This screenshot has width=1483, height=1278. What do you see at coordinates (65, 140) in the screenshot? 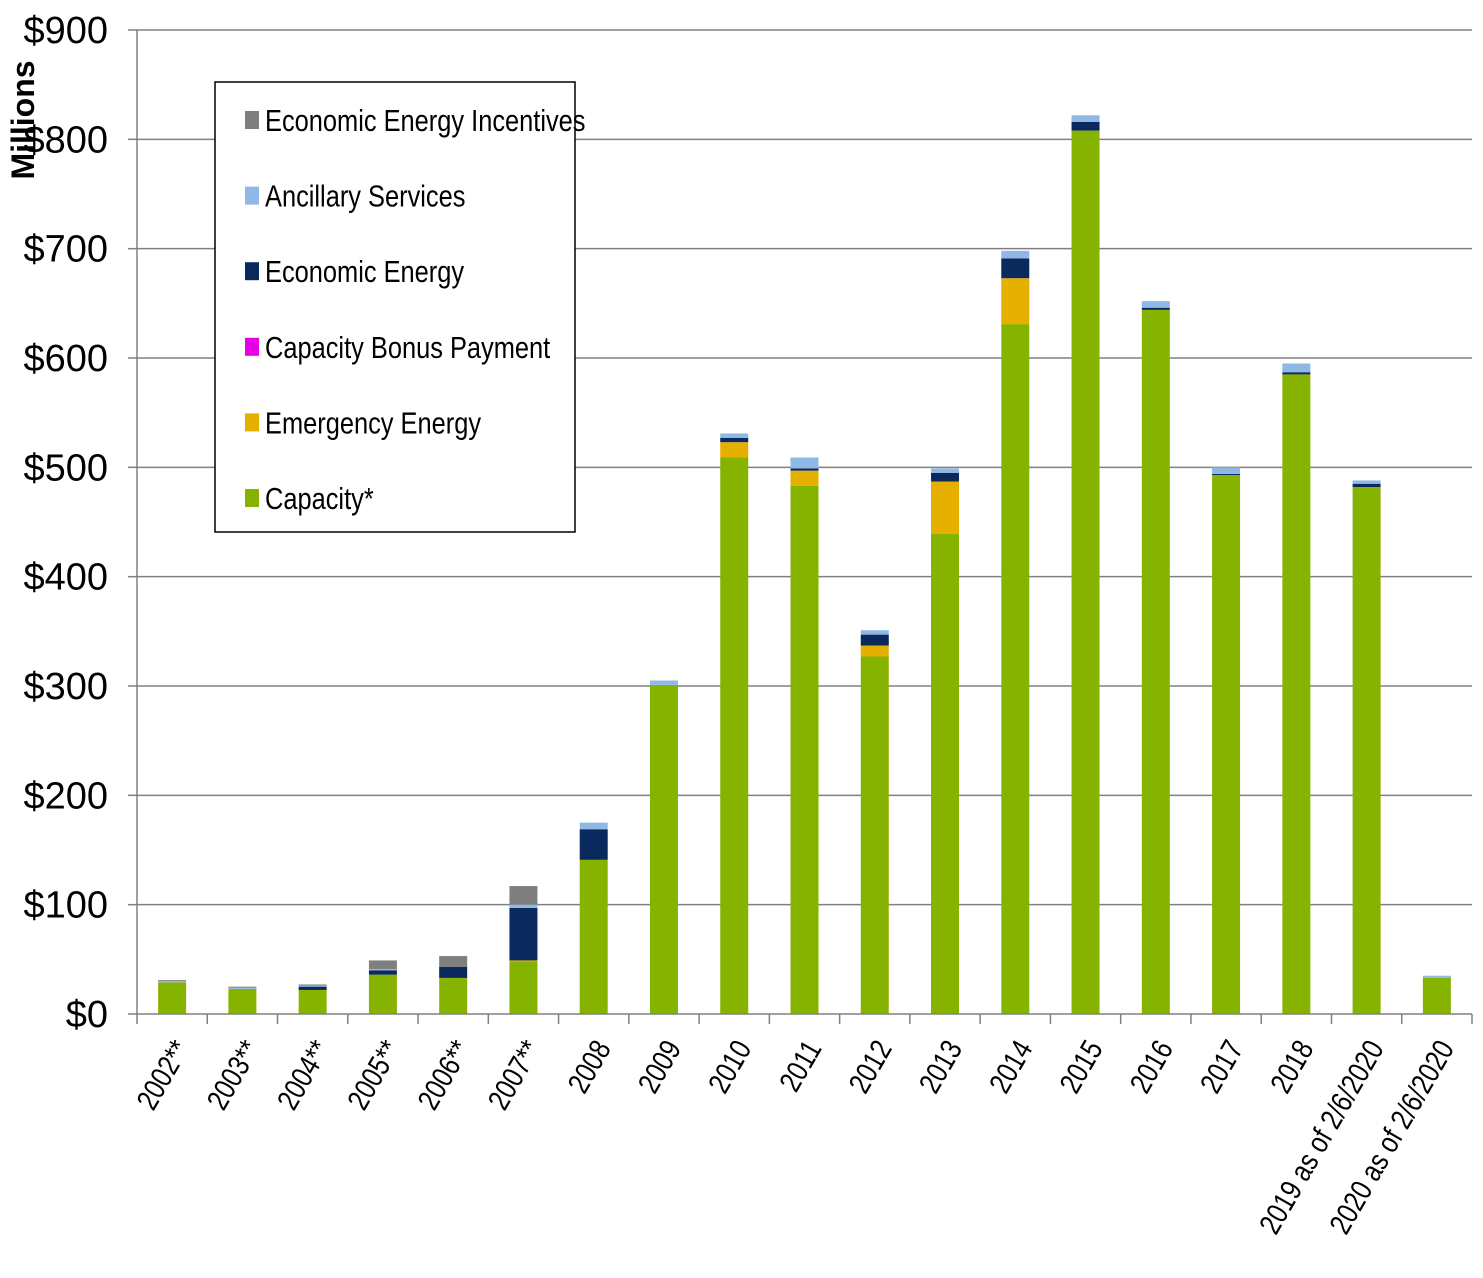
I see `y-tick-label: $800` at bounding box center [65, 140].